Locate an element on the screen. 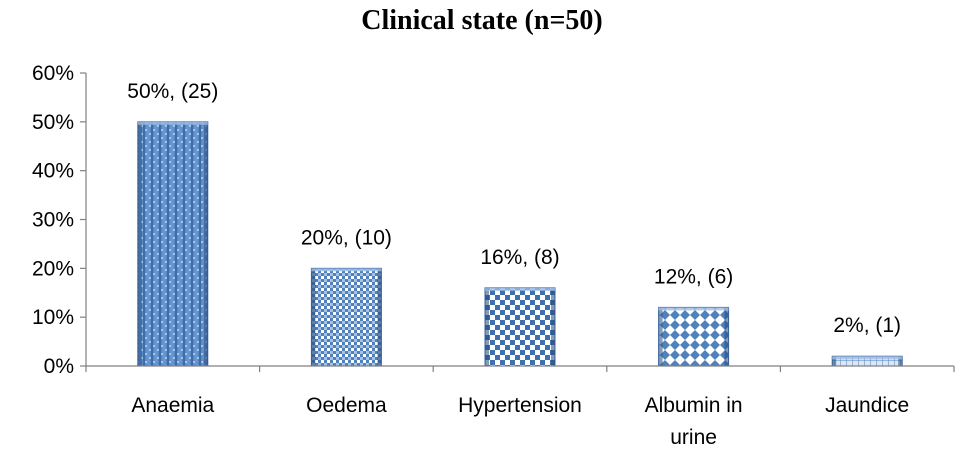 This screenshot has width=964, height=456. data-label: 20%, (10) is located at coordinates (346, 237).